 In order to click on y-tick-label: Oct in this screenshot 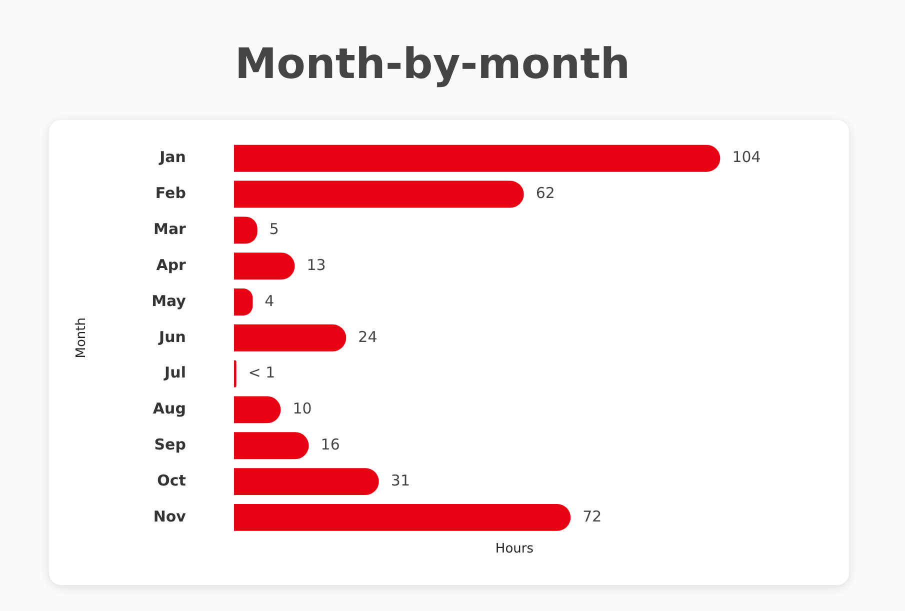, I will do `click(171, 480)`.